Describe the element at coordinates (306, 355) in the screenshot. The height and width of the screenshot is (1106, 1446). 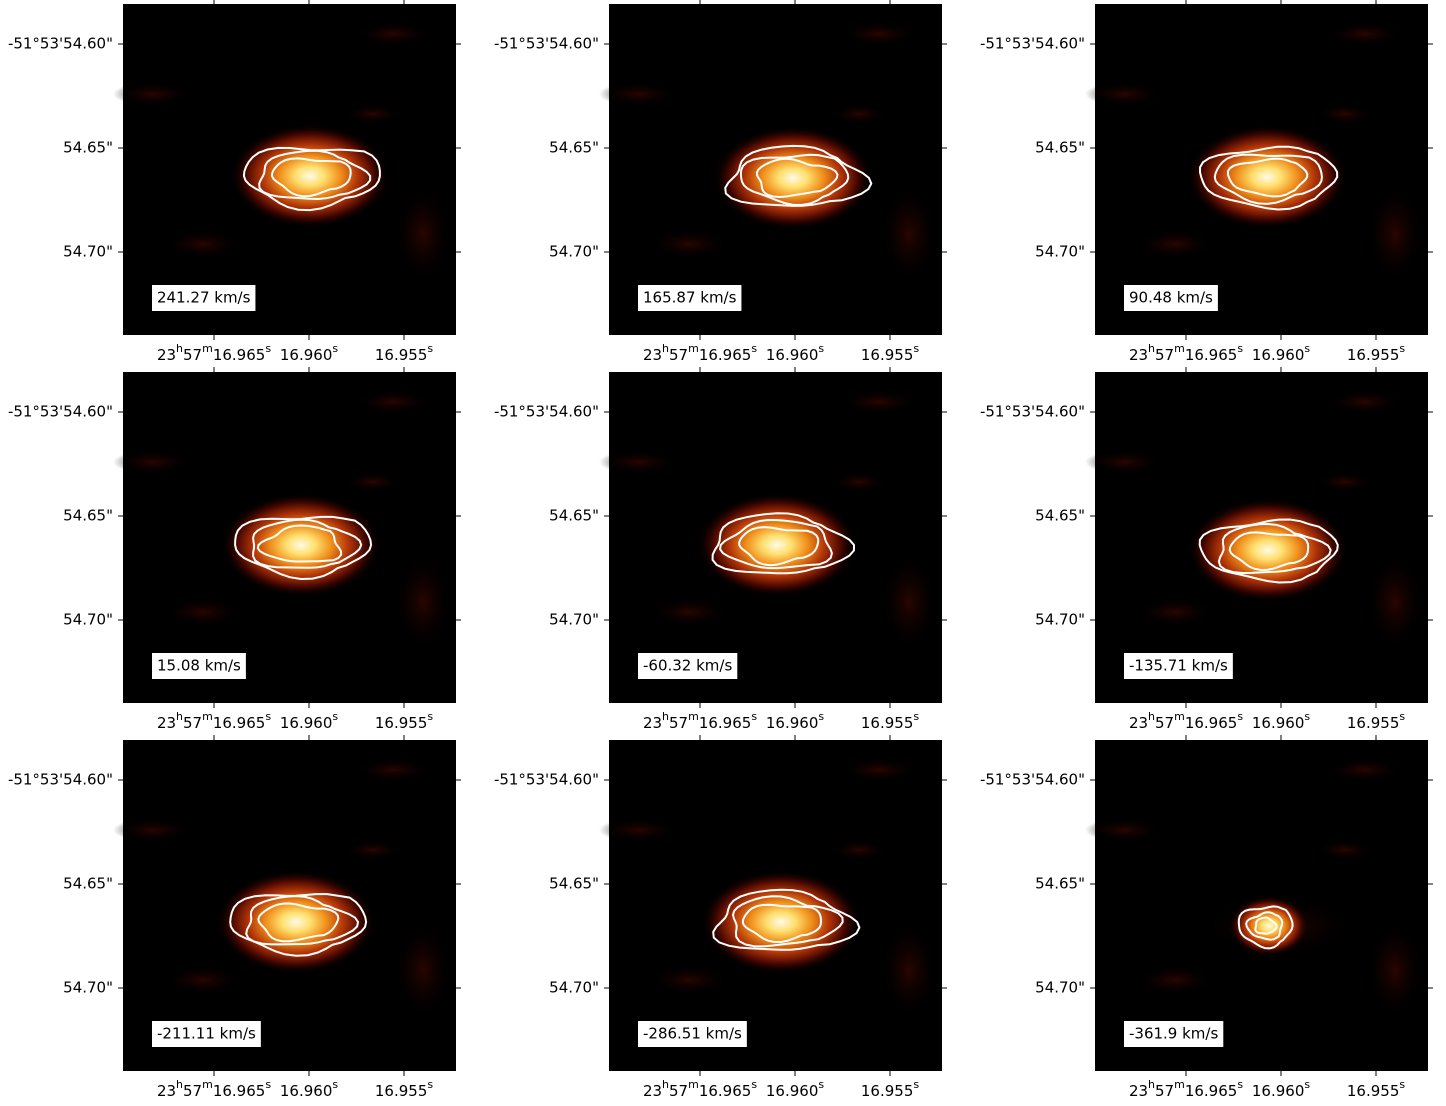
I see `tick-text: 16.960` at that location.